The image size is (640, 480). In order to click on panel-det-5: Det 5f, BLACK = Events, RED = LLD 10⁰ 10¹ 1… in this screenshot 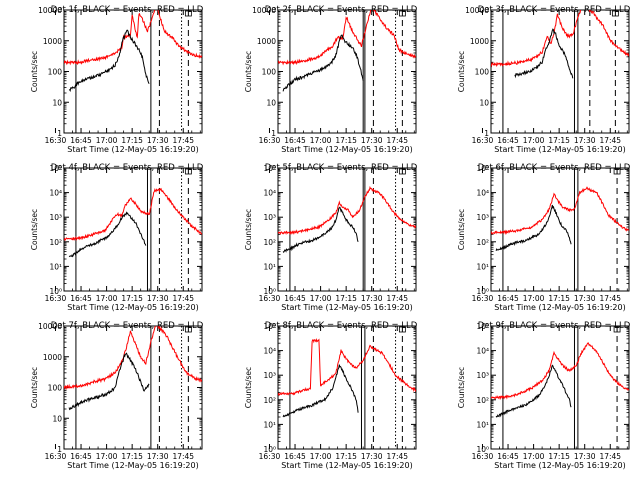, I will do `click(331, 237)`.